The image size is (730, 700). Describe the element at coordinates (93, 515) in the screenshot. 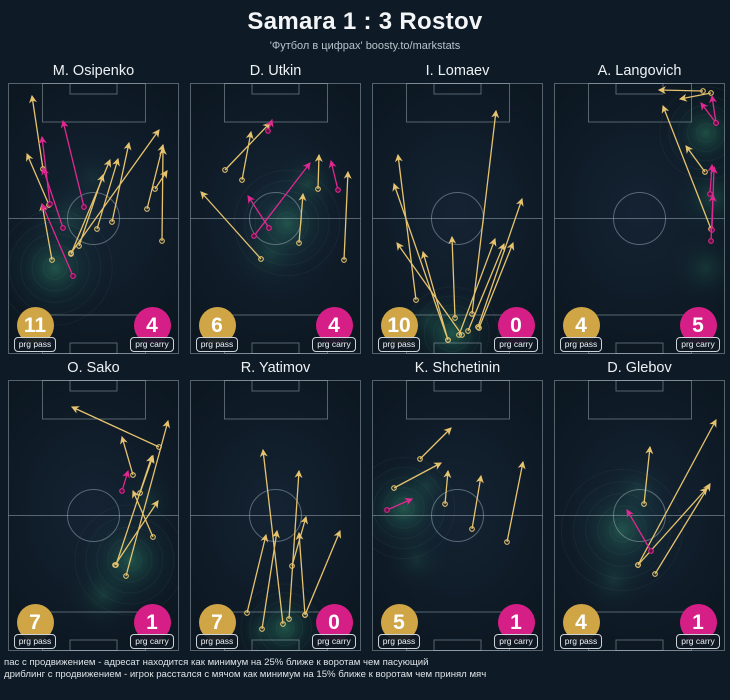

I see `pitch: 7 prg pass 1 prg carry` at that location.